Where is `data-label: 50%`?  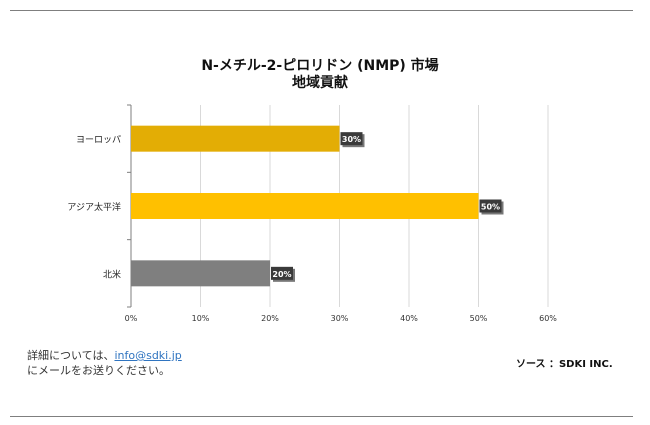 data-label: 50% is located at coordinates (490, 207).